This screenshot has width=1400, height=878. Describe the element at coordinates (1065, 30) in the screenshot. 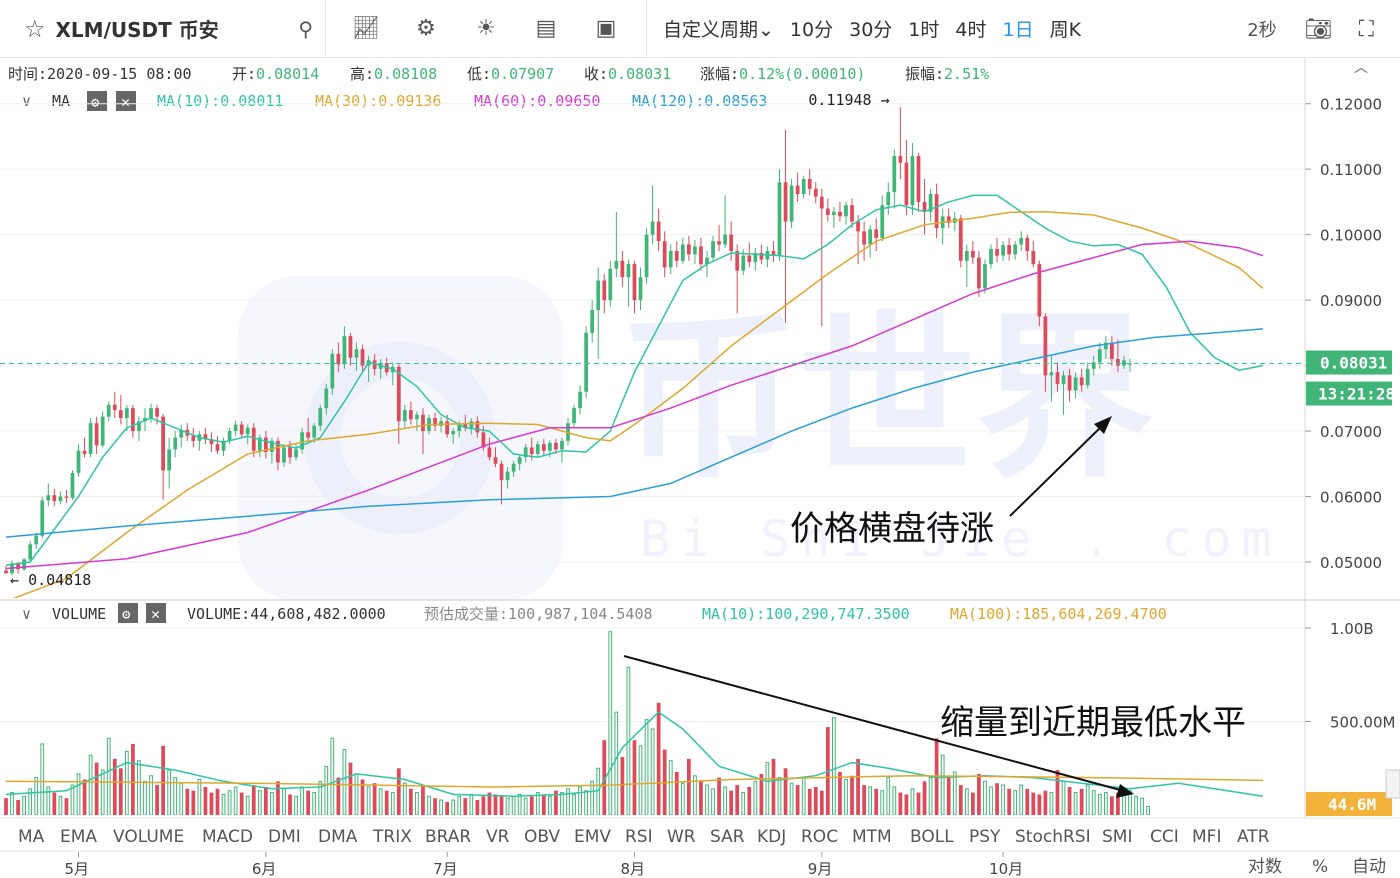

I see `period-tab-6: 周K` at that location.